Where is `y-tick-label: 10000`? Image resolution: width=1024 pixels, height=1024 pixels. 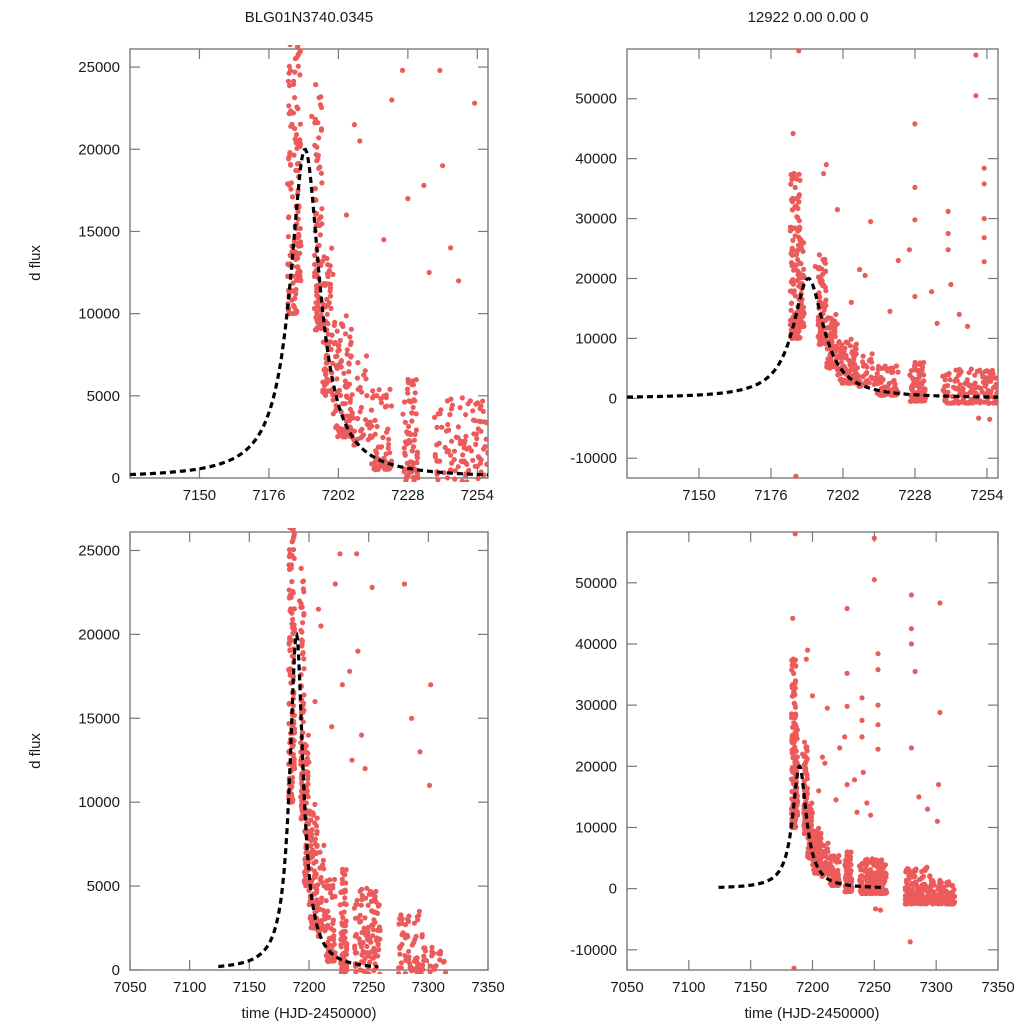
y-tick-label: 10000 is located at coordinates (596, 827).